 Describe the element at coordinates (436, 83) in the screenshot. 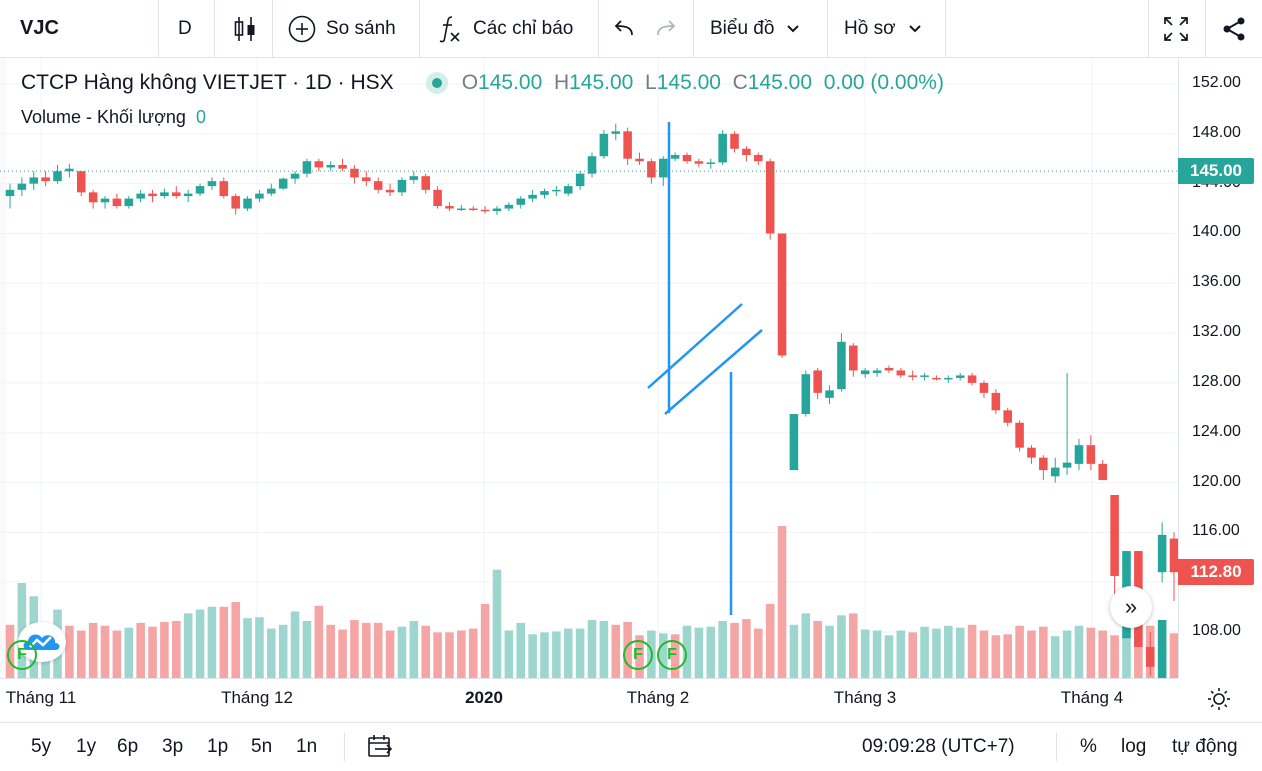

I see `market-status-dot` at that location.